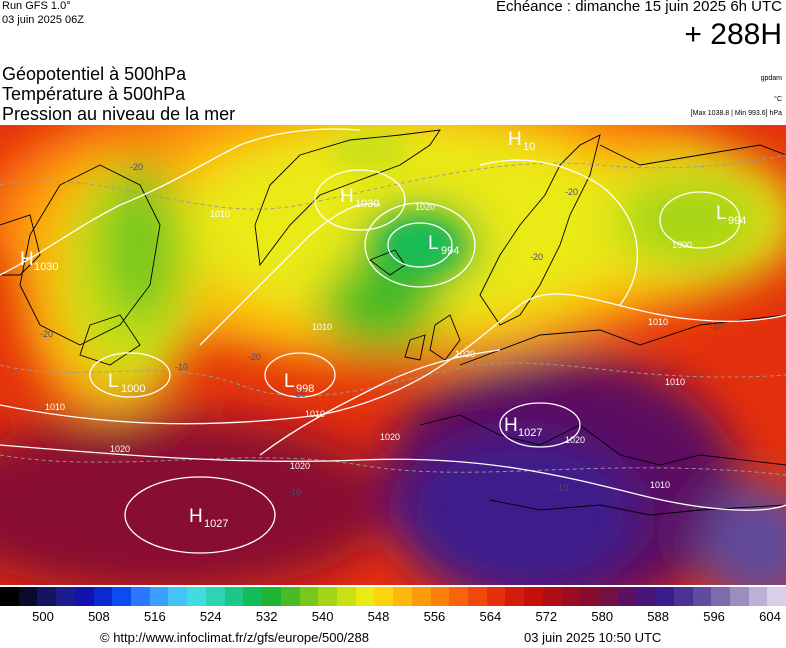  What do you see at coordinates (658, 616) in the screenshot?
I see `colorbar-tick: 588` at bounding box center [658, 616].